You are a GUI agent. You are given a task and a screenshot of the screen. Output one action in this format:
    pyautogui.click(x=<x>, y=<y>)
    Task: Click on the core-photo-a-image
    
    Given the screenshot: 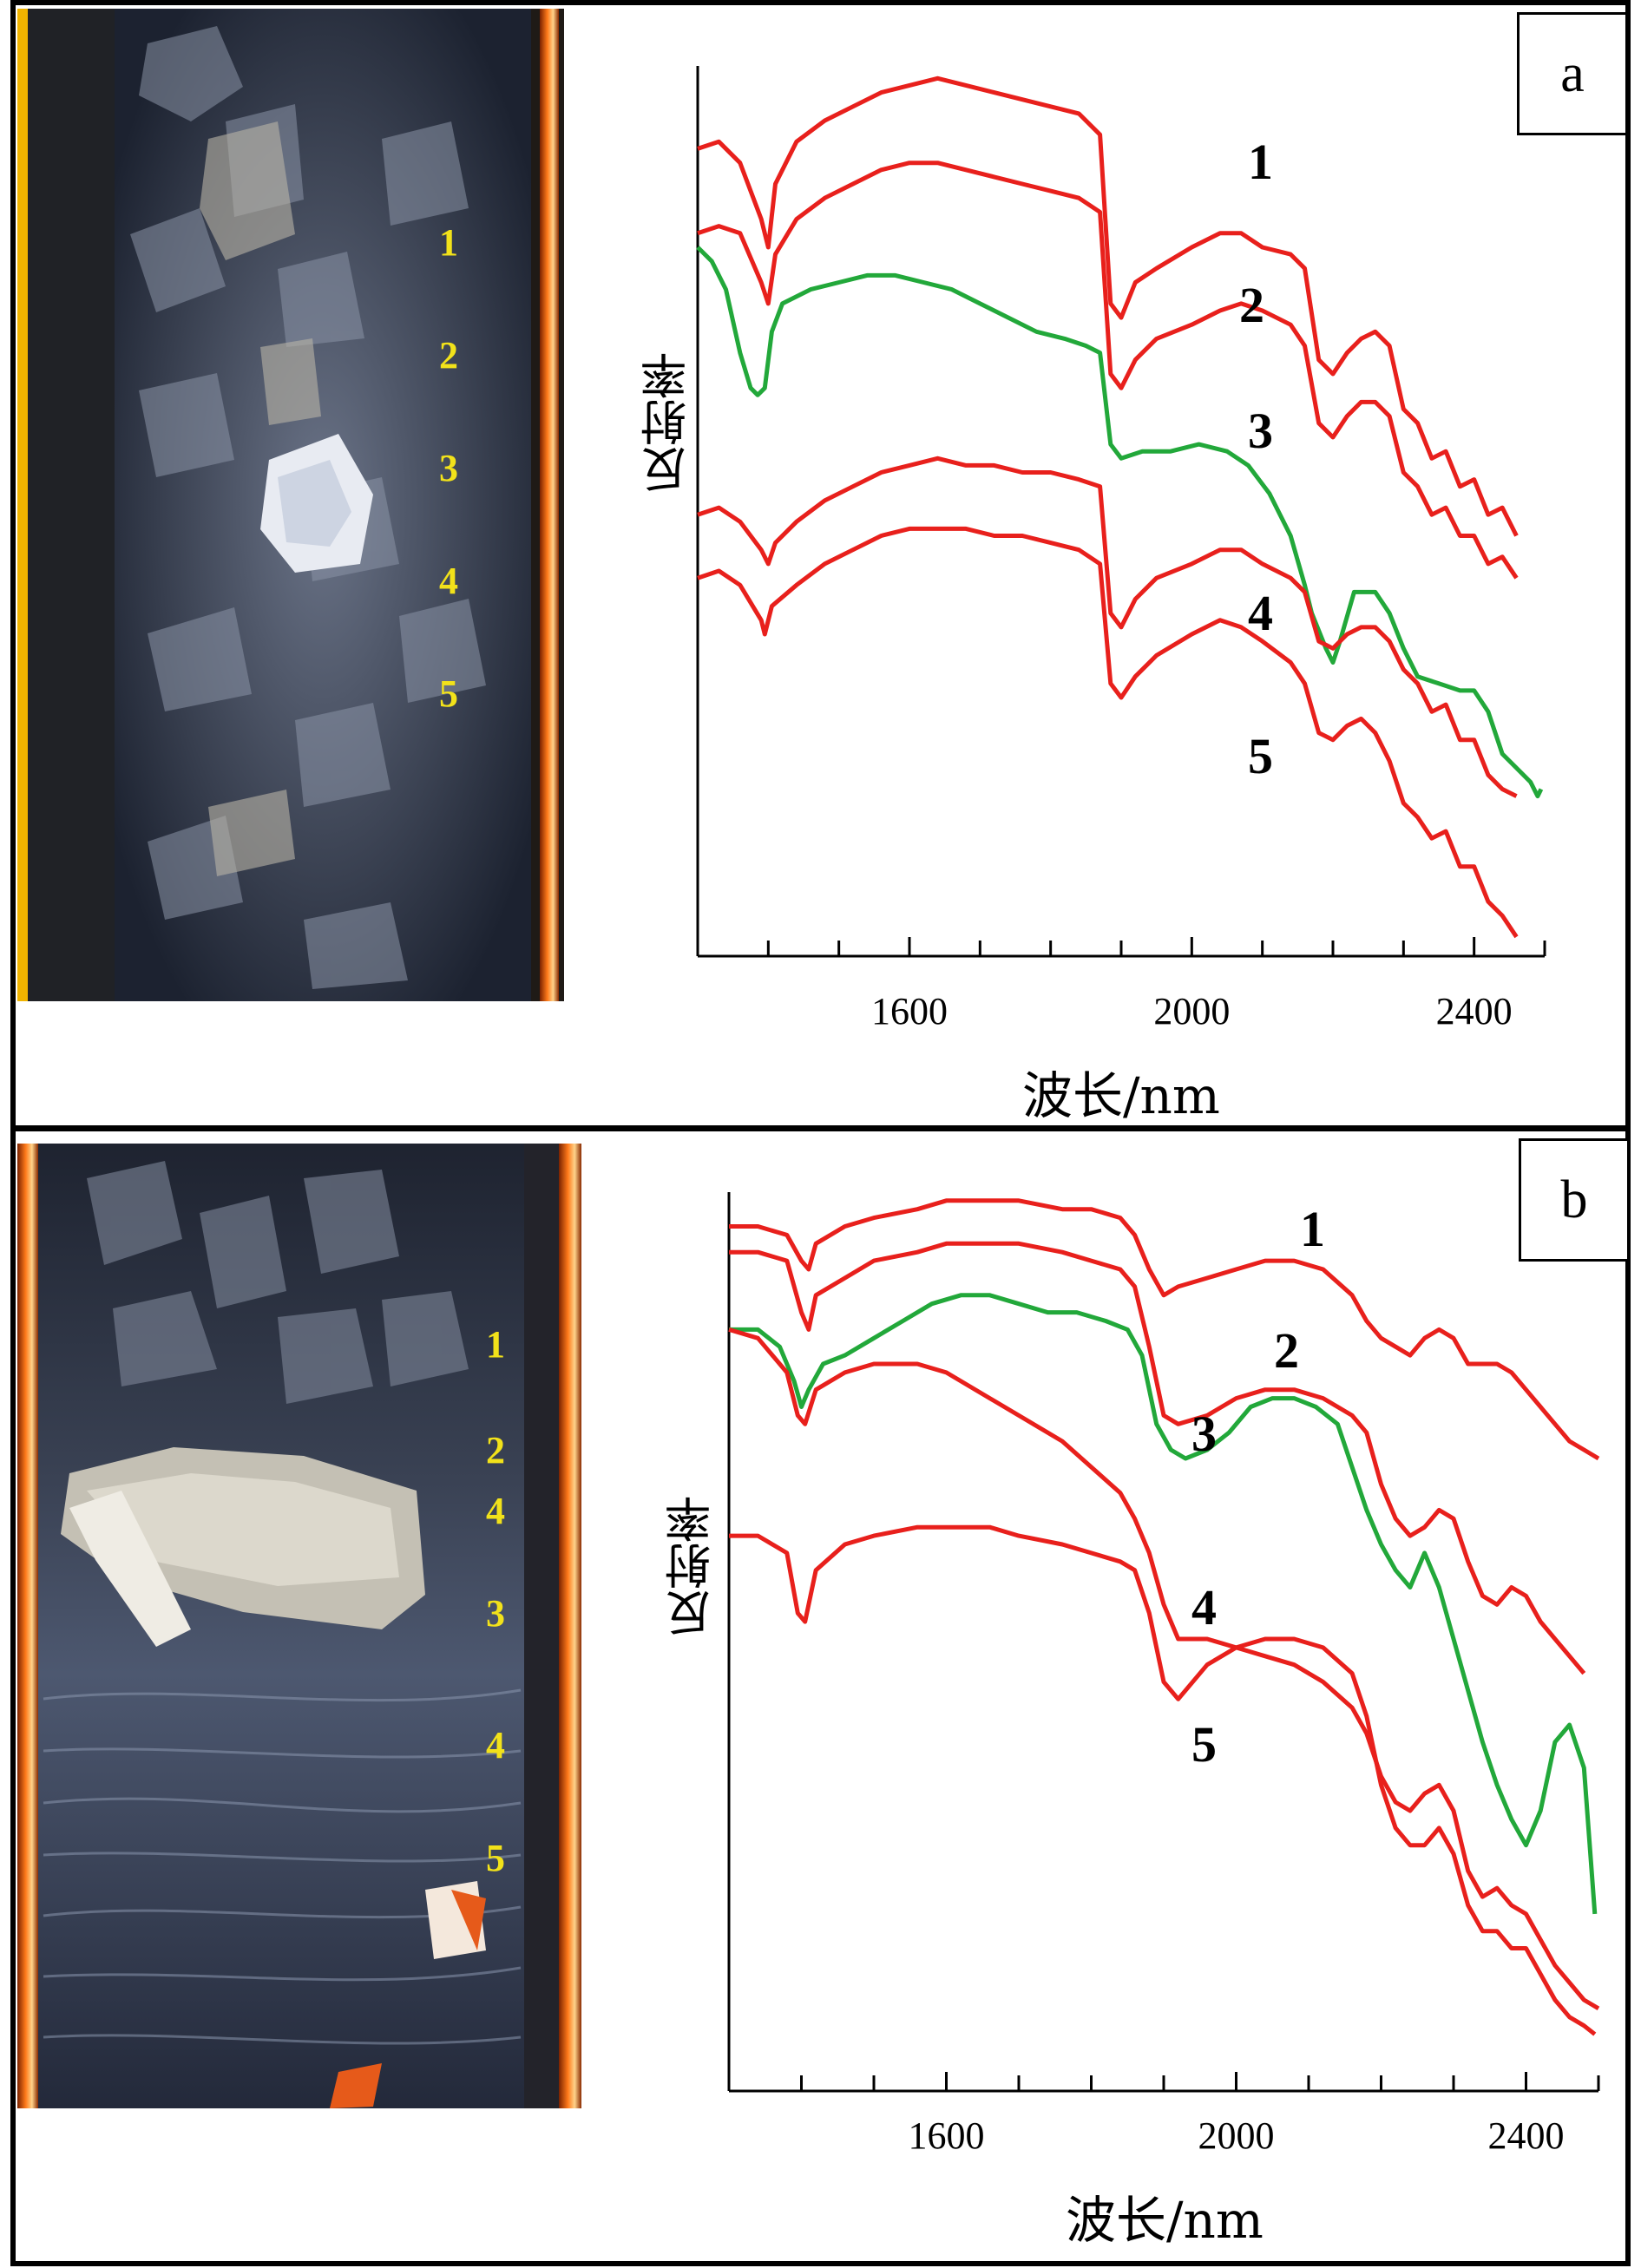 What is the action you would take?
    pyautogui.click(x=290, y=505)
    